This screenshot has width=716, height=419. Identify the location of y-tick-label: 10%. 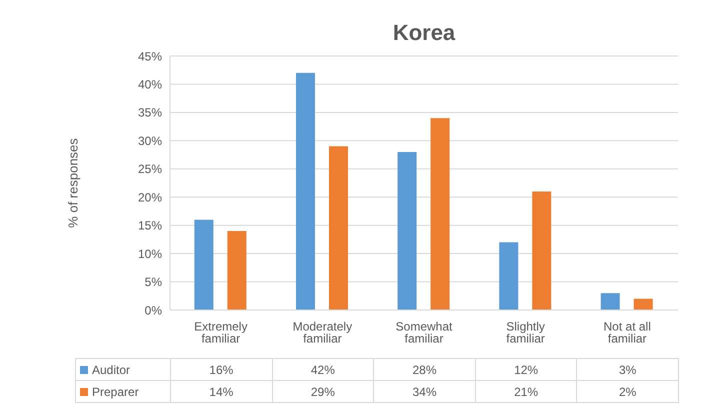
(150, 253).